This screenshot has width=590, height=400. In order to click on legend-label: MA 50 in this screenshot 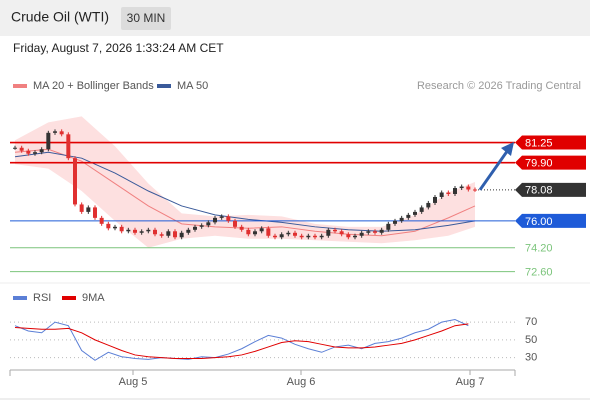, I will do `click(192, 86)`.